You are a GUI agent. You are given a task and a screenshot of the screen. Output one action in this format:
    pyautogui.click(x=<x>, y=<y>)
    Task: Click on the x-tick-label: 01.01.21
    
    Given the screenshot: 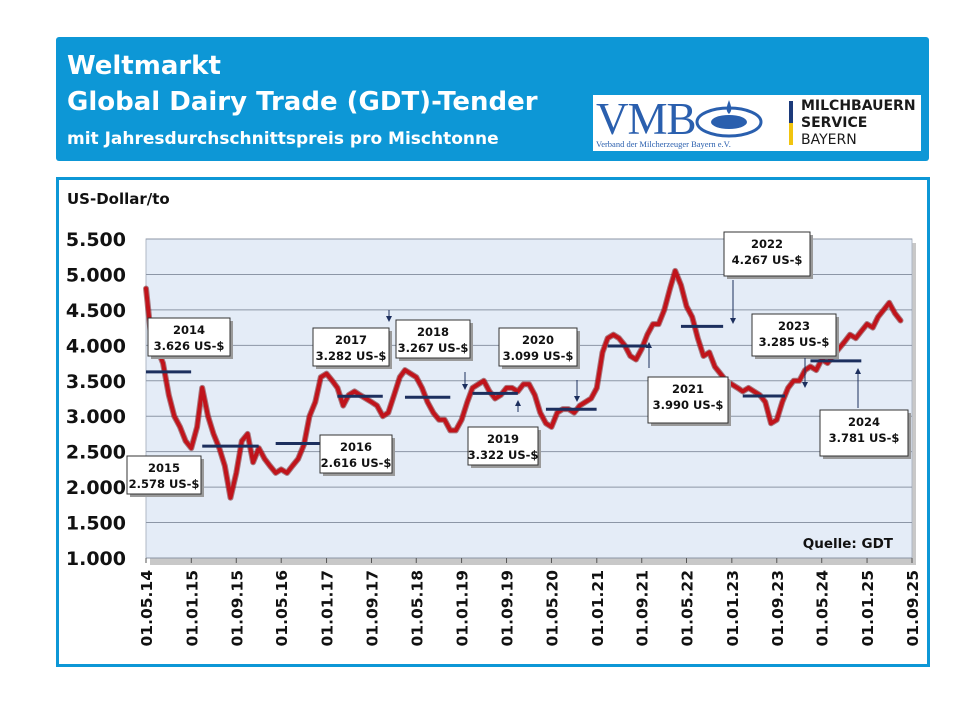 What is the action you would take?
    pyautogui.click(x=598, y=608)
    